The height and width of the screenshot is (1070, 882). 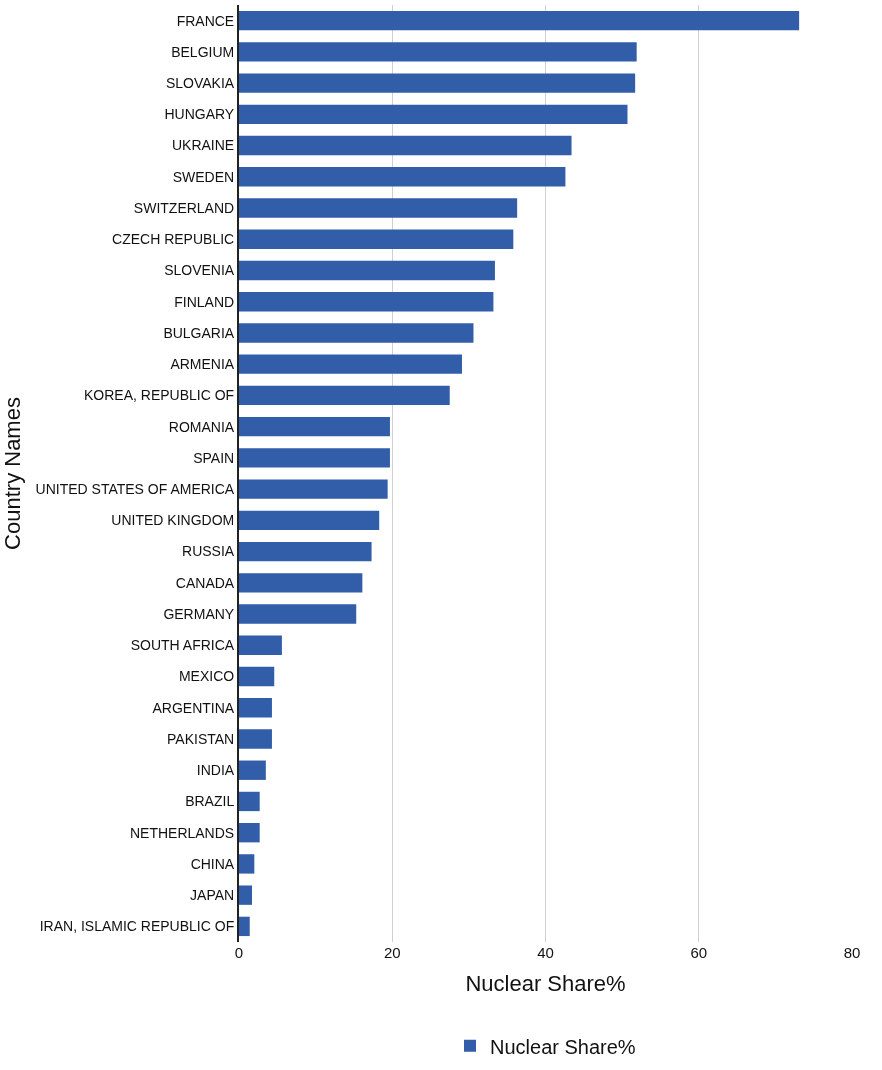 What do you see at coordinates (214, 457) in the screenshot?
I see `y-tick-label: SPAIN` at bounding box center [214, 457].